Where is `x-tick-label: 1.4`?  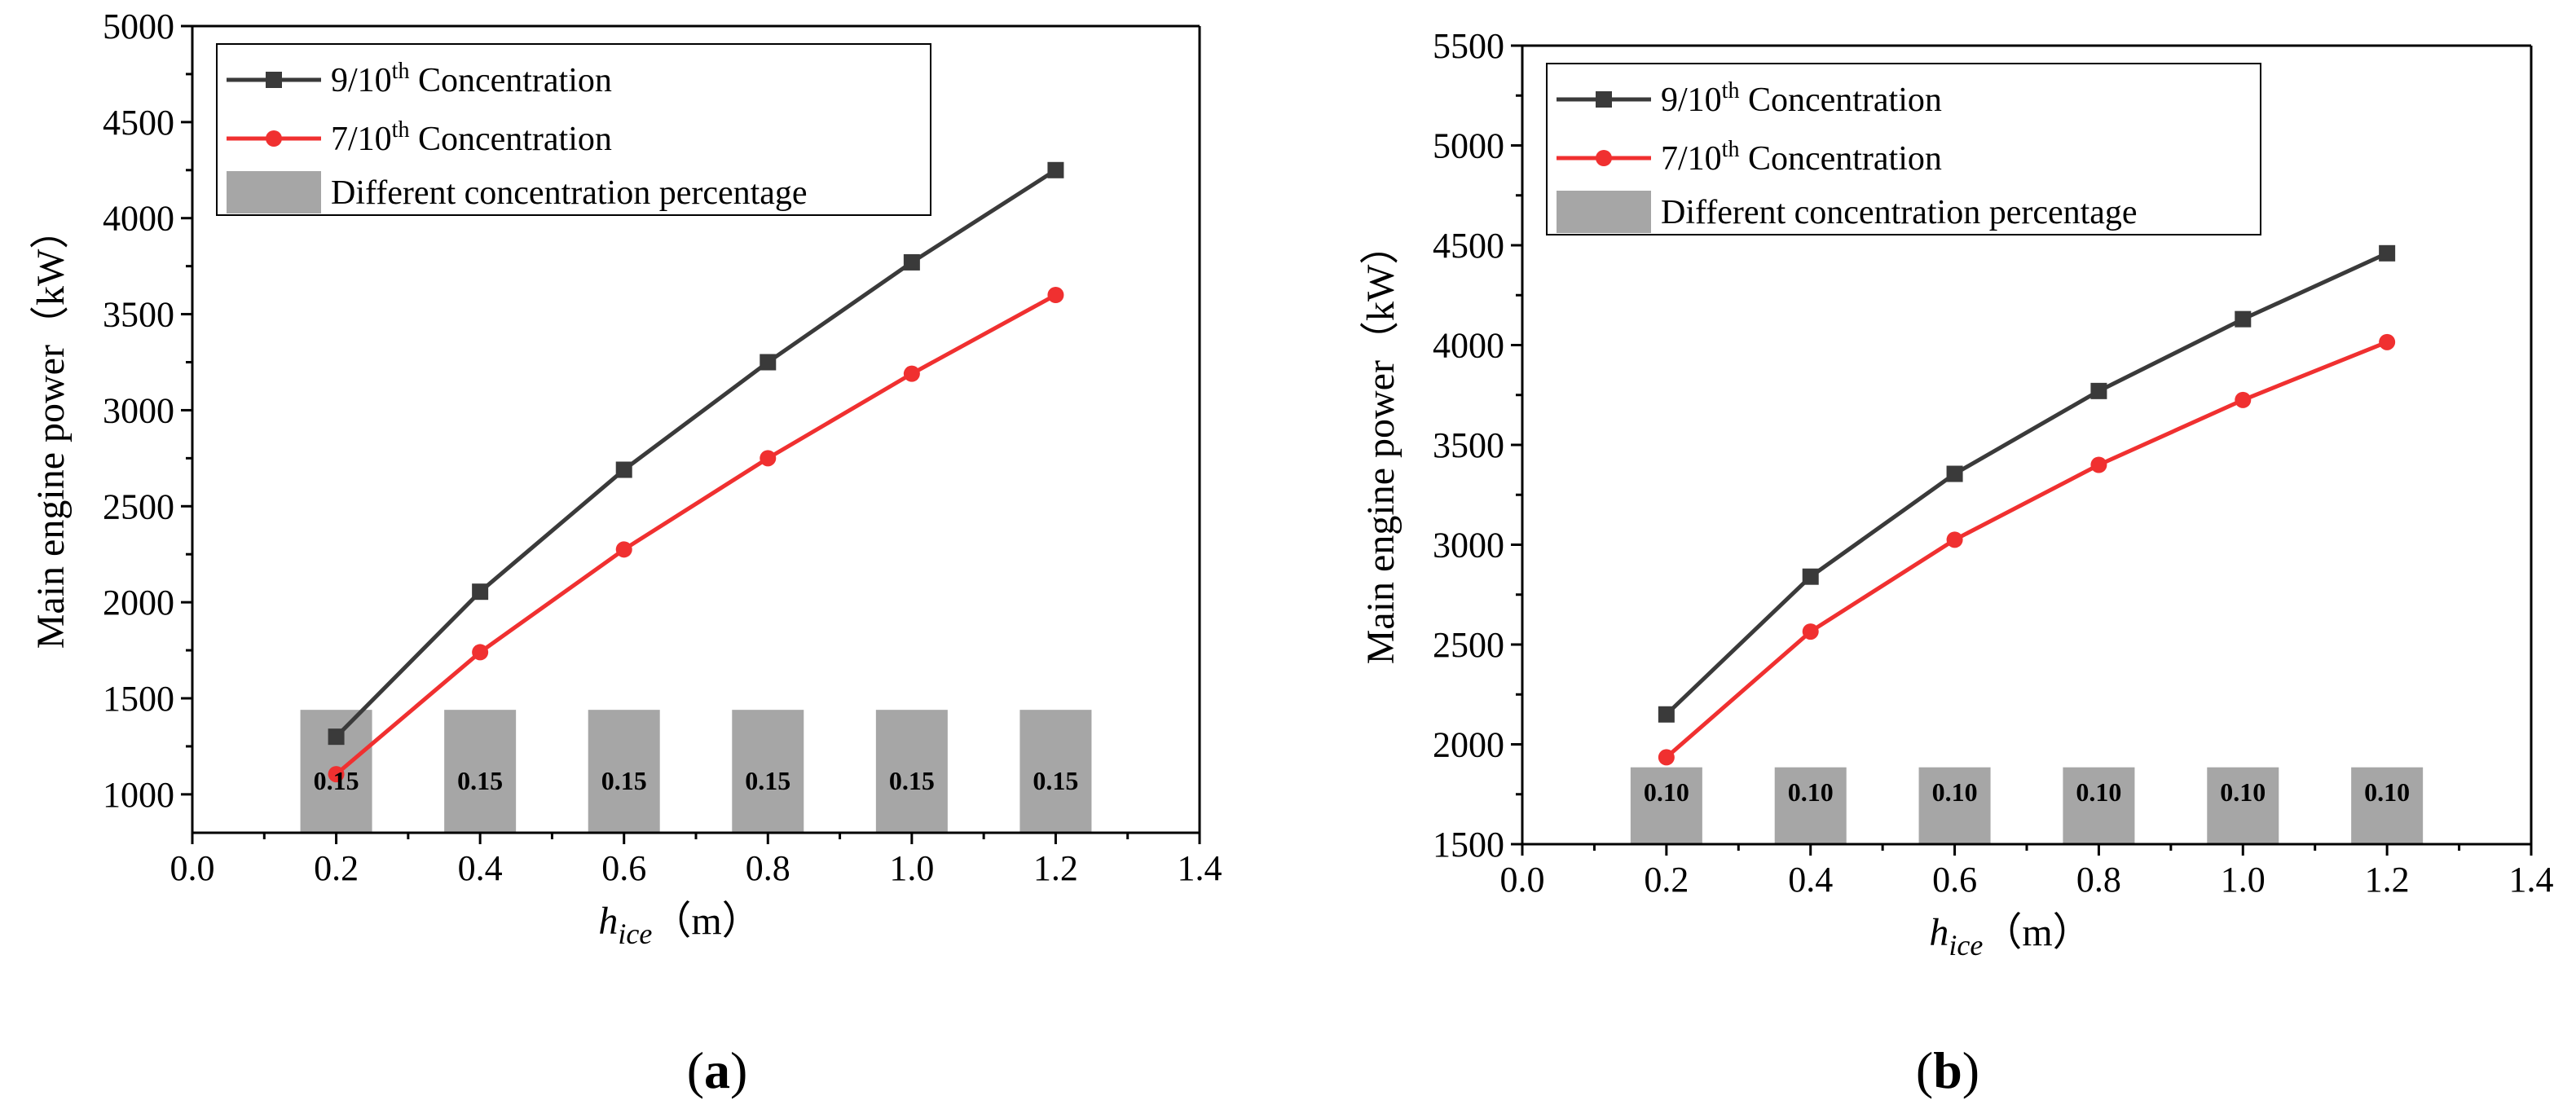 x-tick-label: 1.4 is located at coordinates (2531, 880).